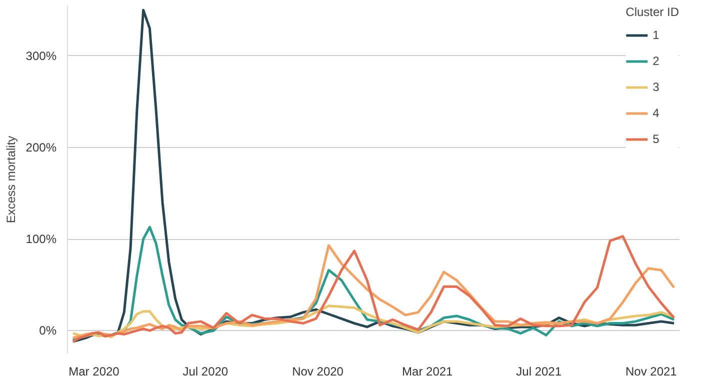  Describe the element at coordinates (539, 371) in the screenshot. I see `x-tick-label: Jul 2021` at that location.